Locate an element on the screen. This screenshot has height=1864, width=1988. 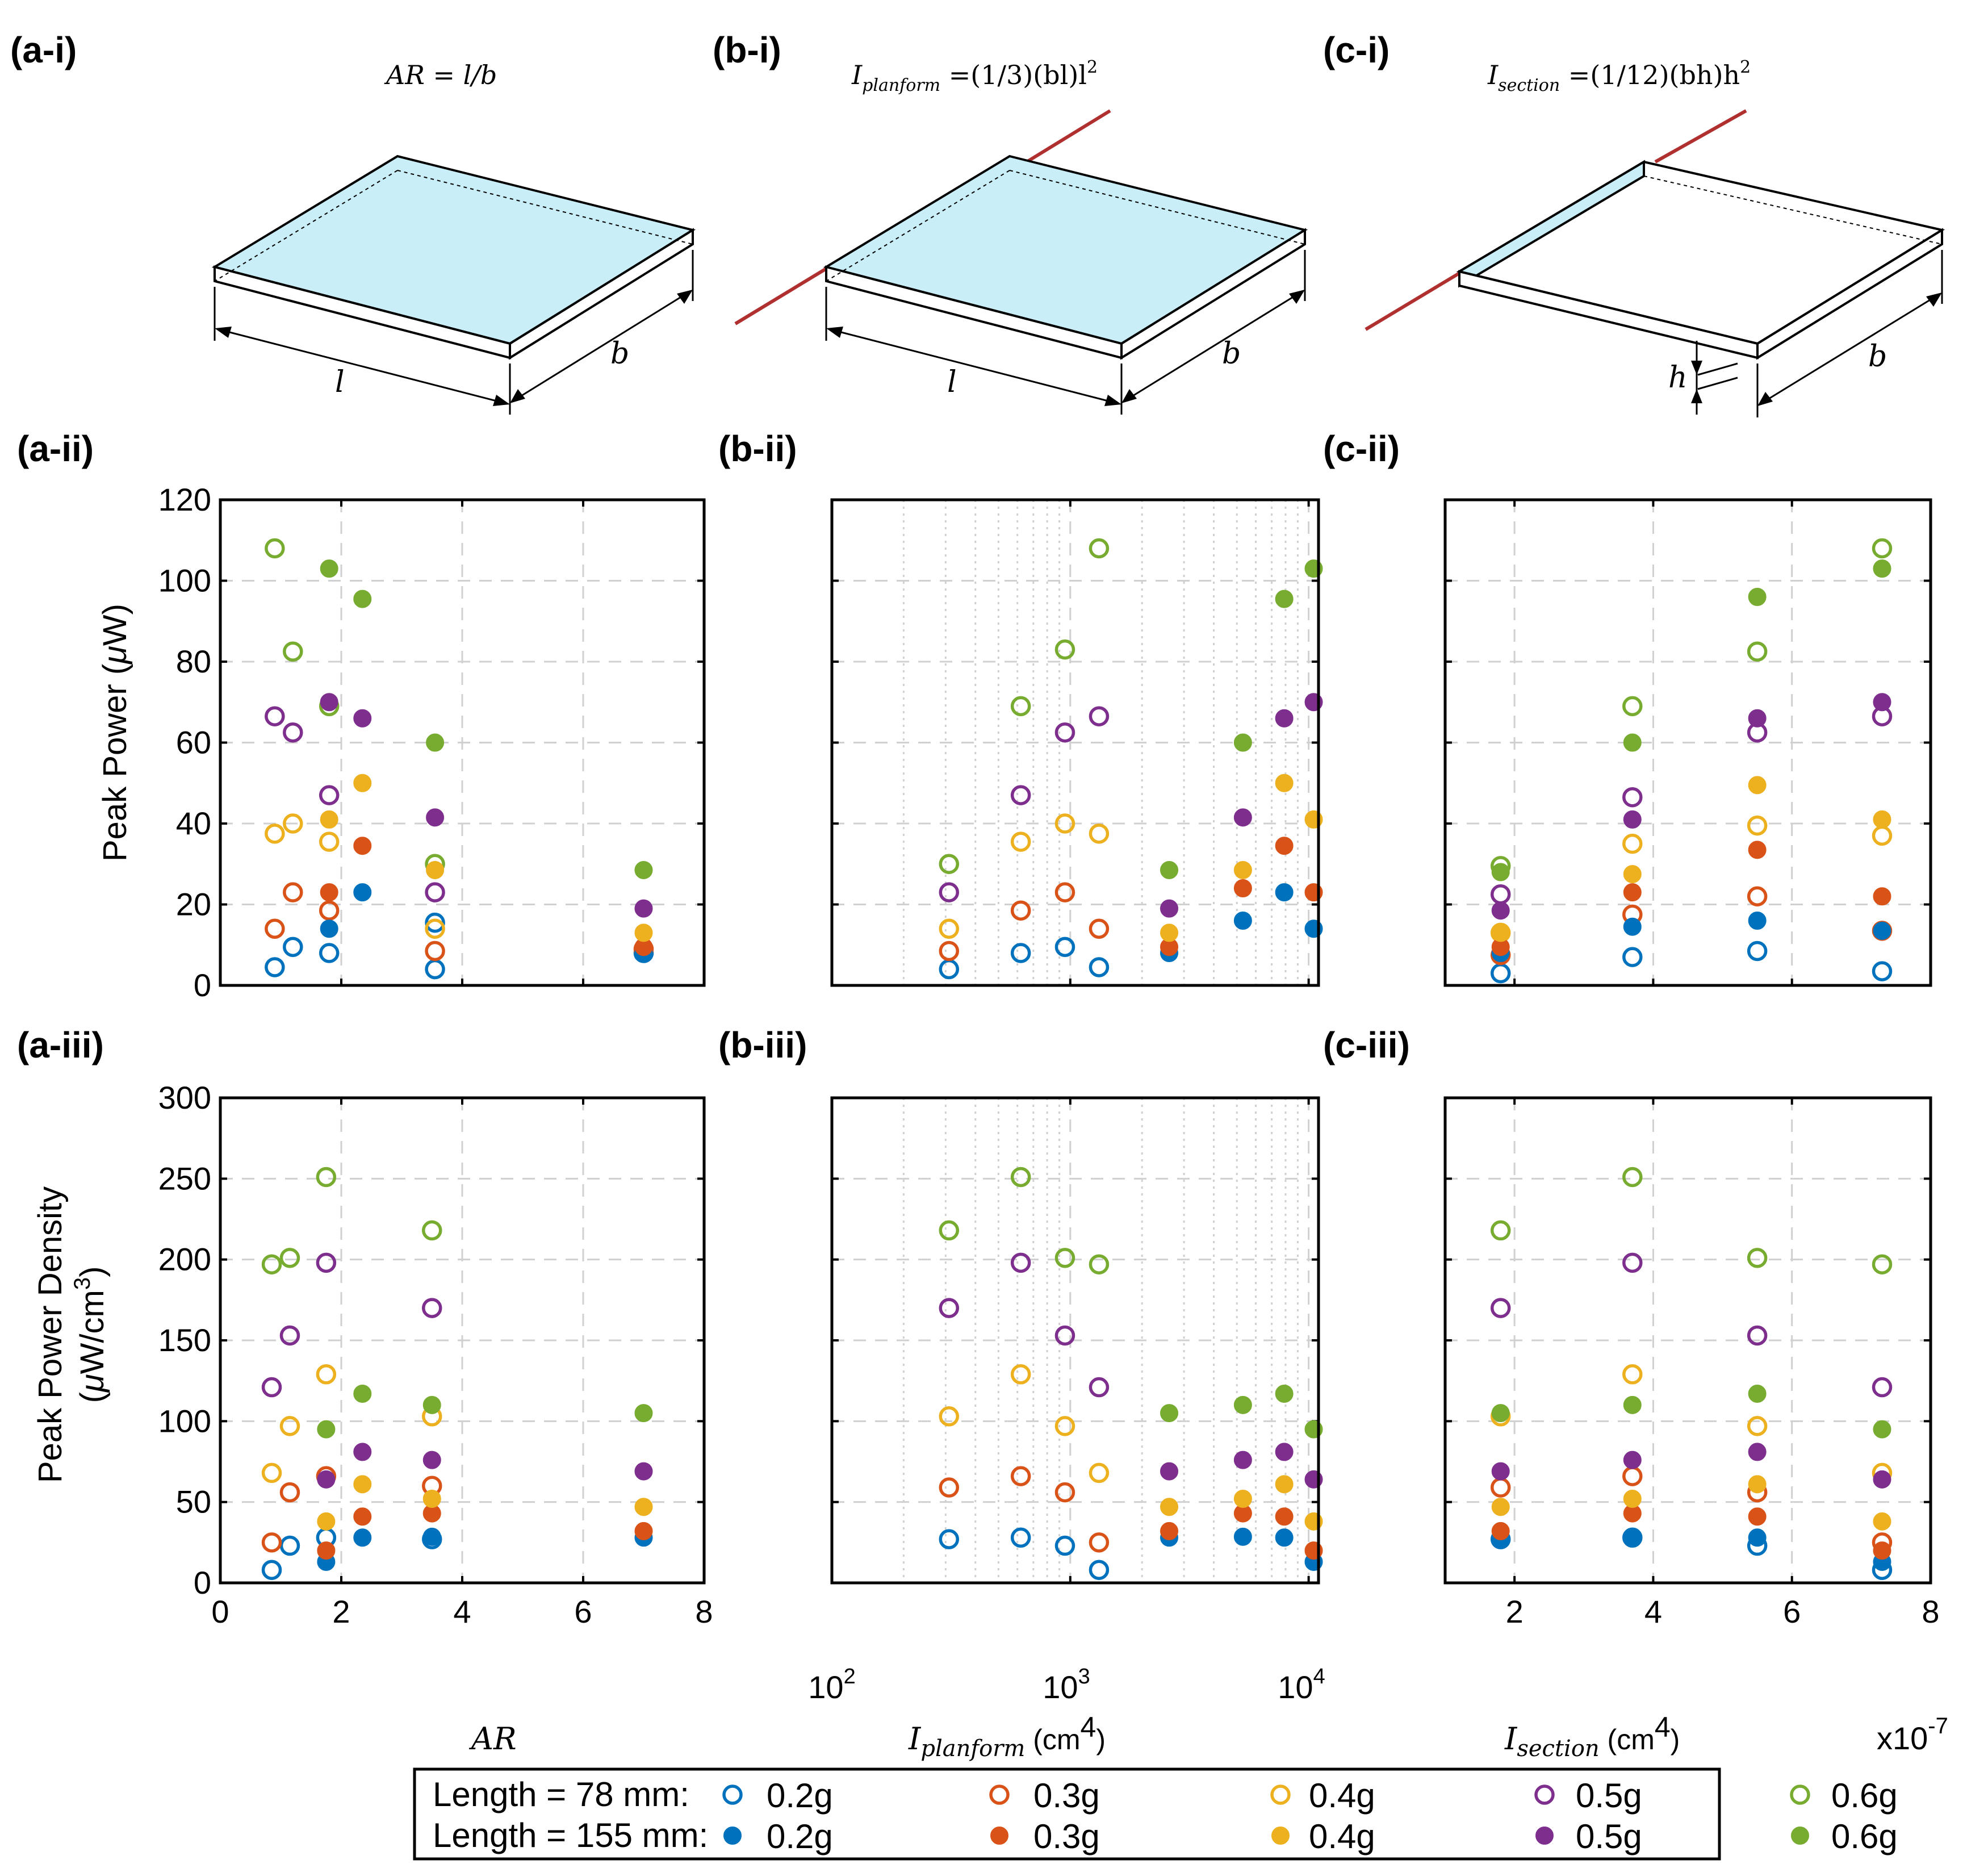
y-tick-label: 20 is located at coordinates (193, 904).